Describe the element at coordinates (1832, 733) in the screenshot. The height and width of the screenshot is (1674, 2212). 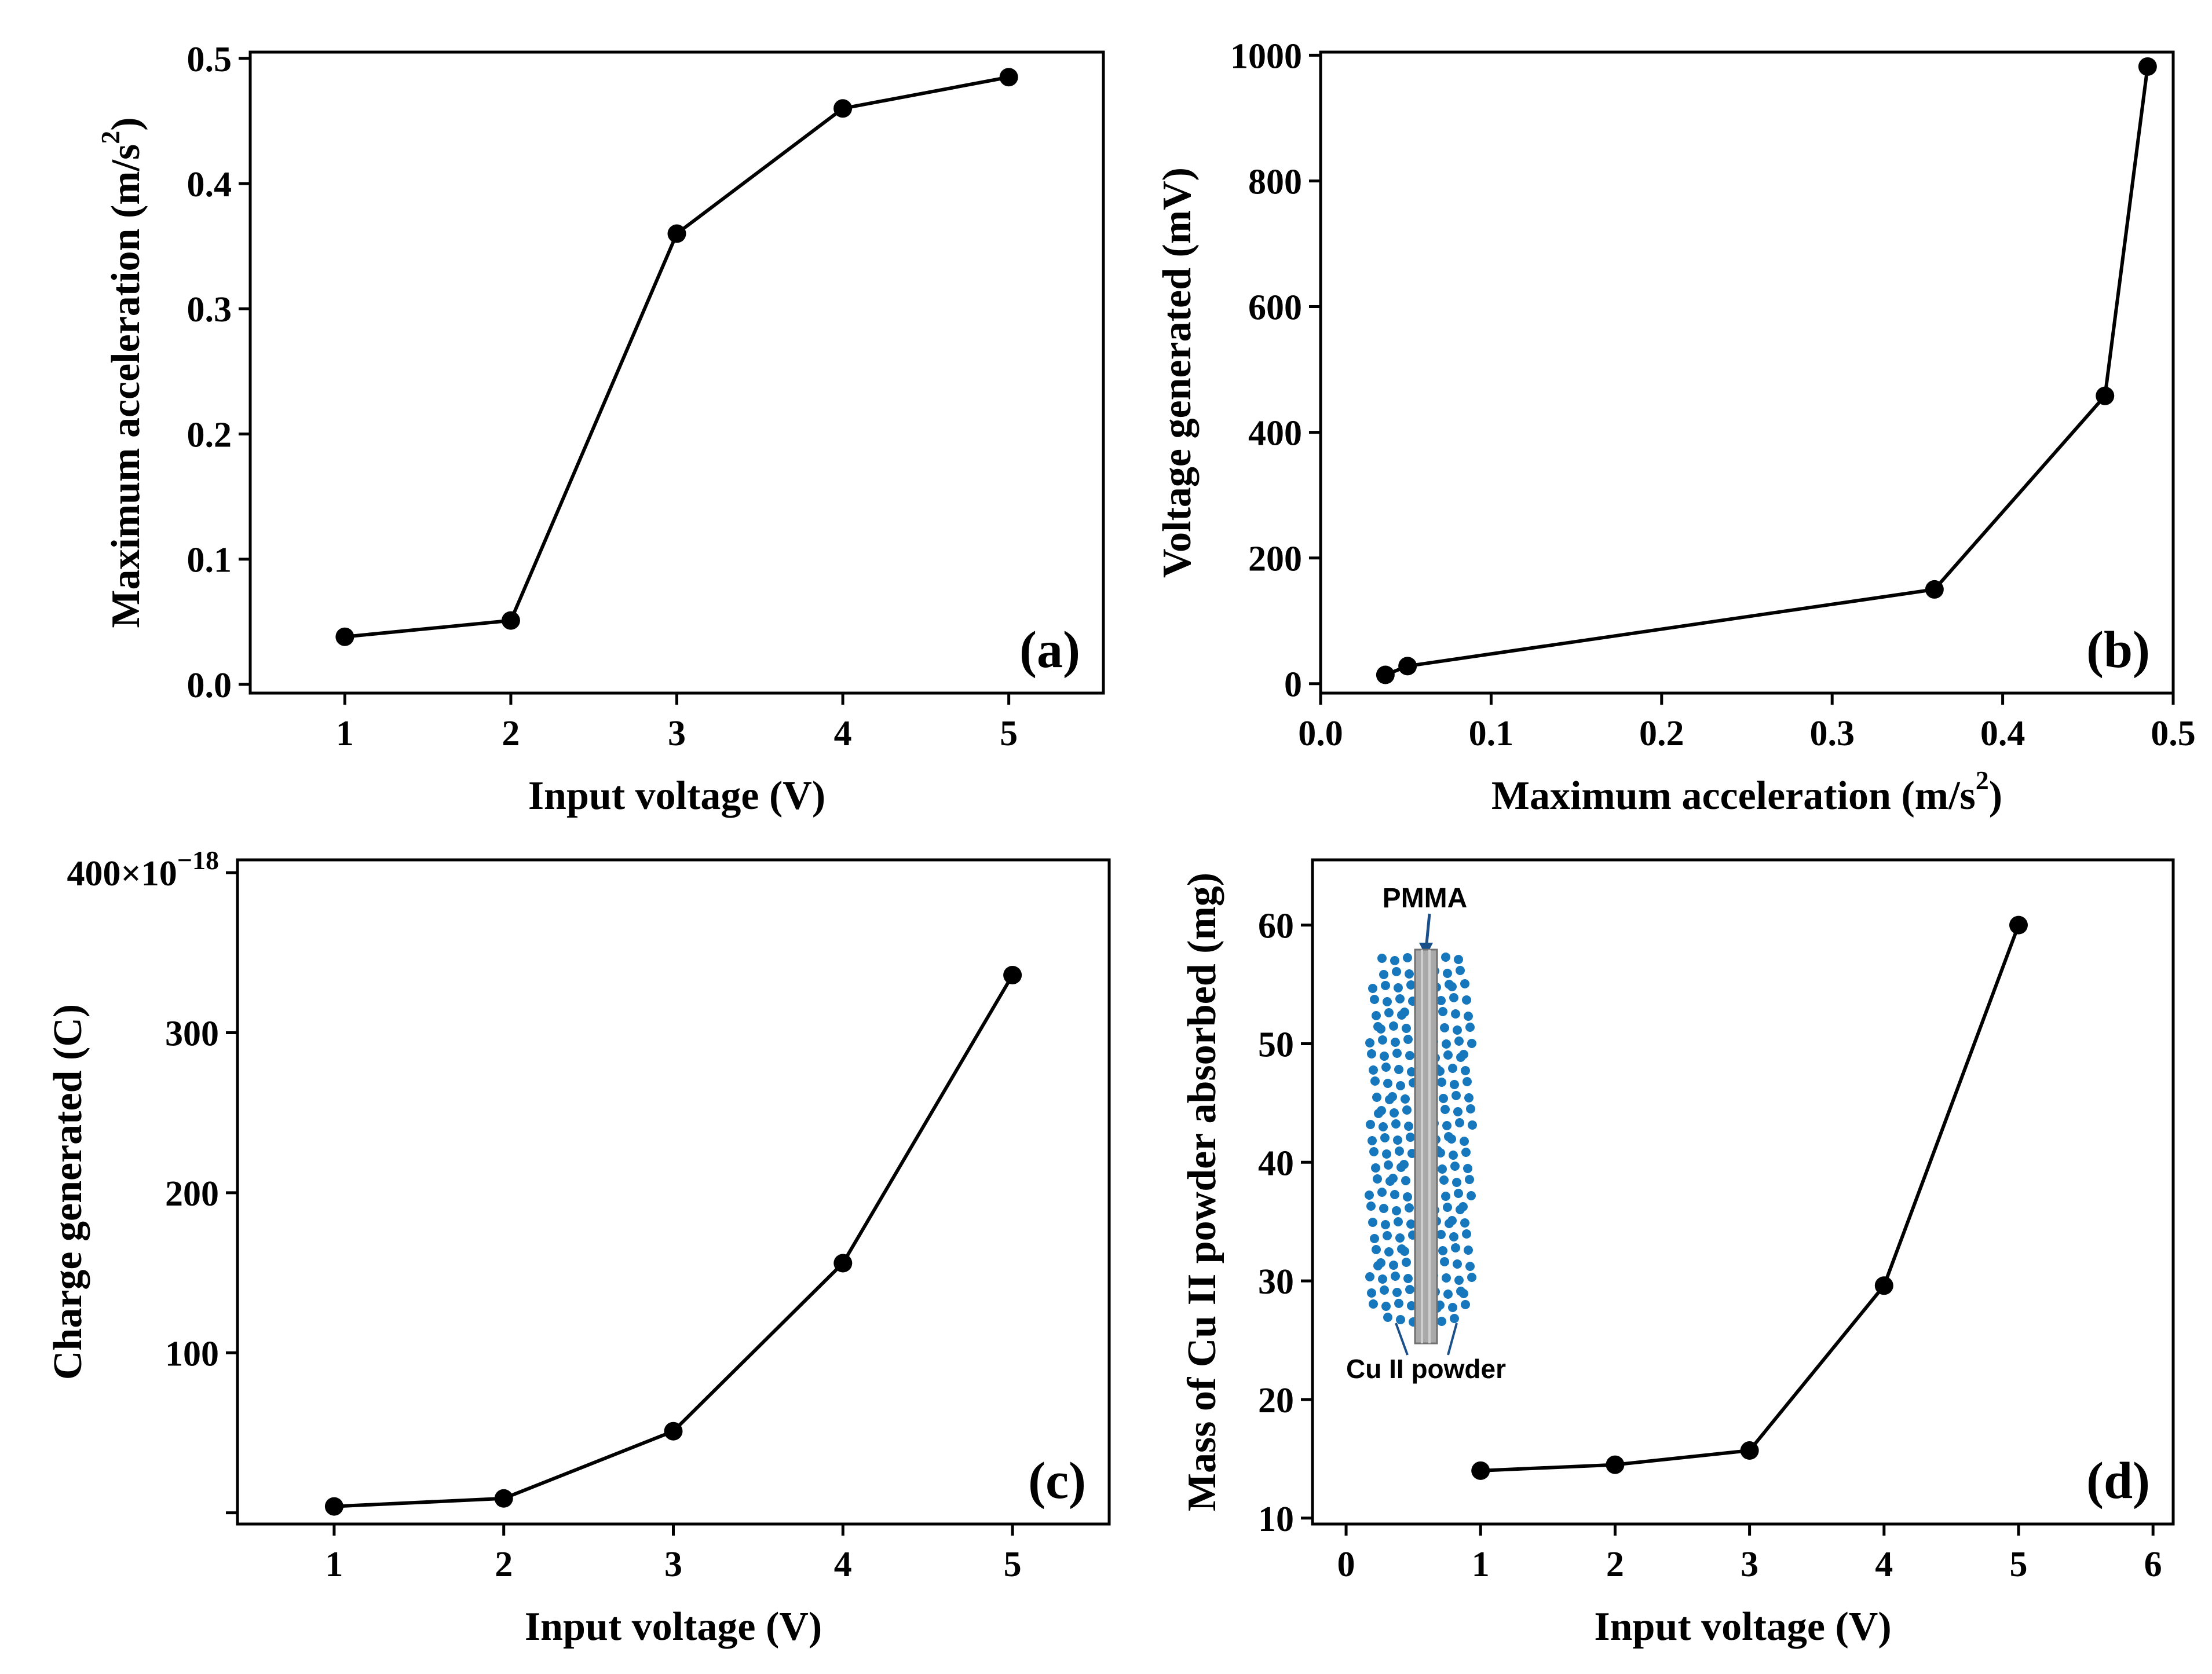
I see `x-tick-label: 0.3` at that location.